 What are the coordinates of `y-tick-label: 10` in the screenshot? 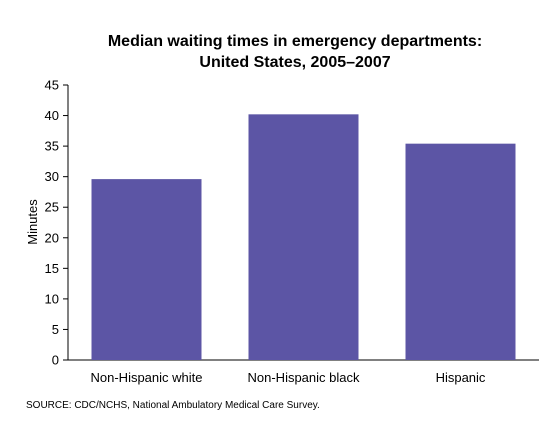 It's located at (52, 298).